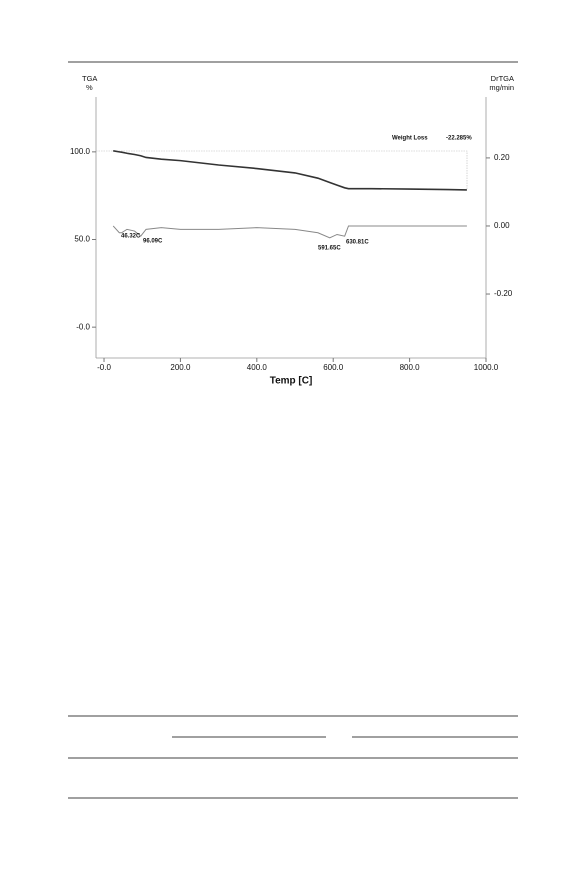 This screenshot has height=893, width=585. What do you see at coordinates (104, 367) in the screenshot?
I see `x-tick-label: -0.0` at bounding box center [104, 367].